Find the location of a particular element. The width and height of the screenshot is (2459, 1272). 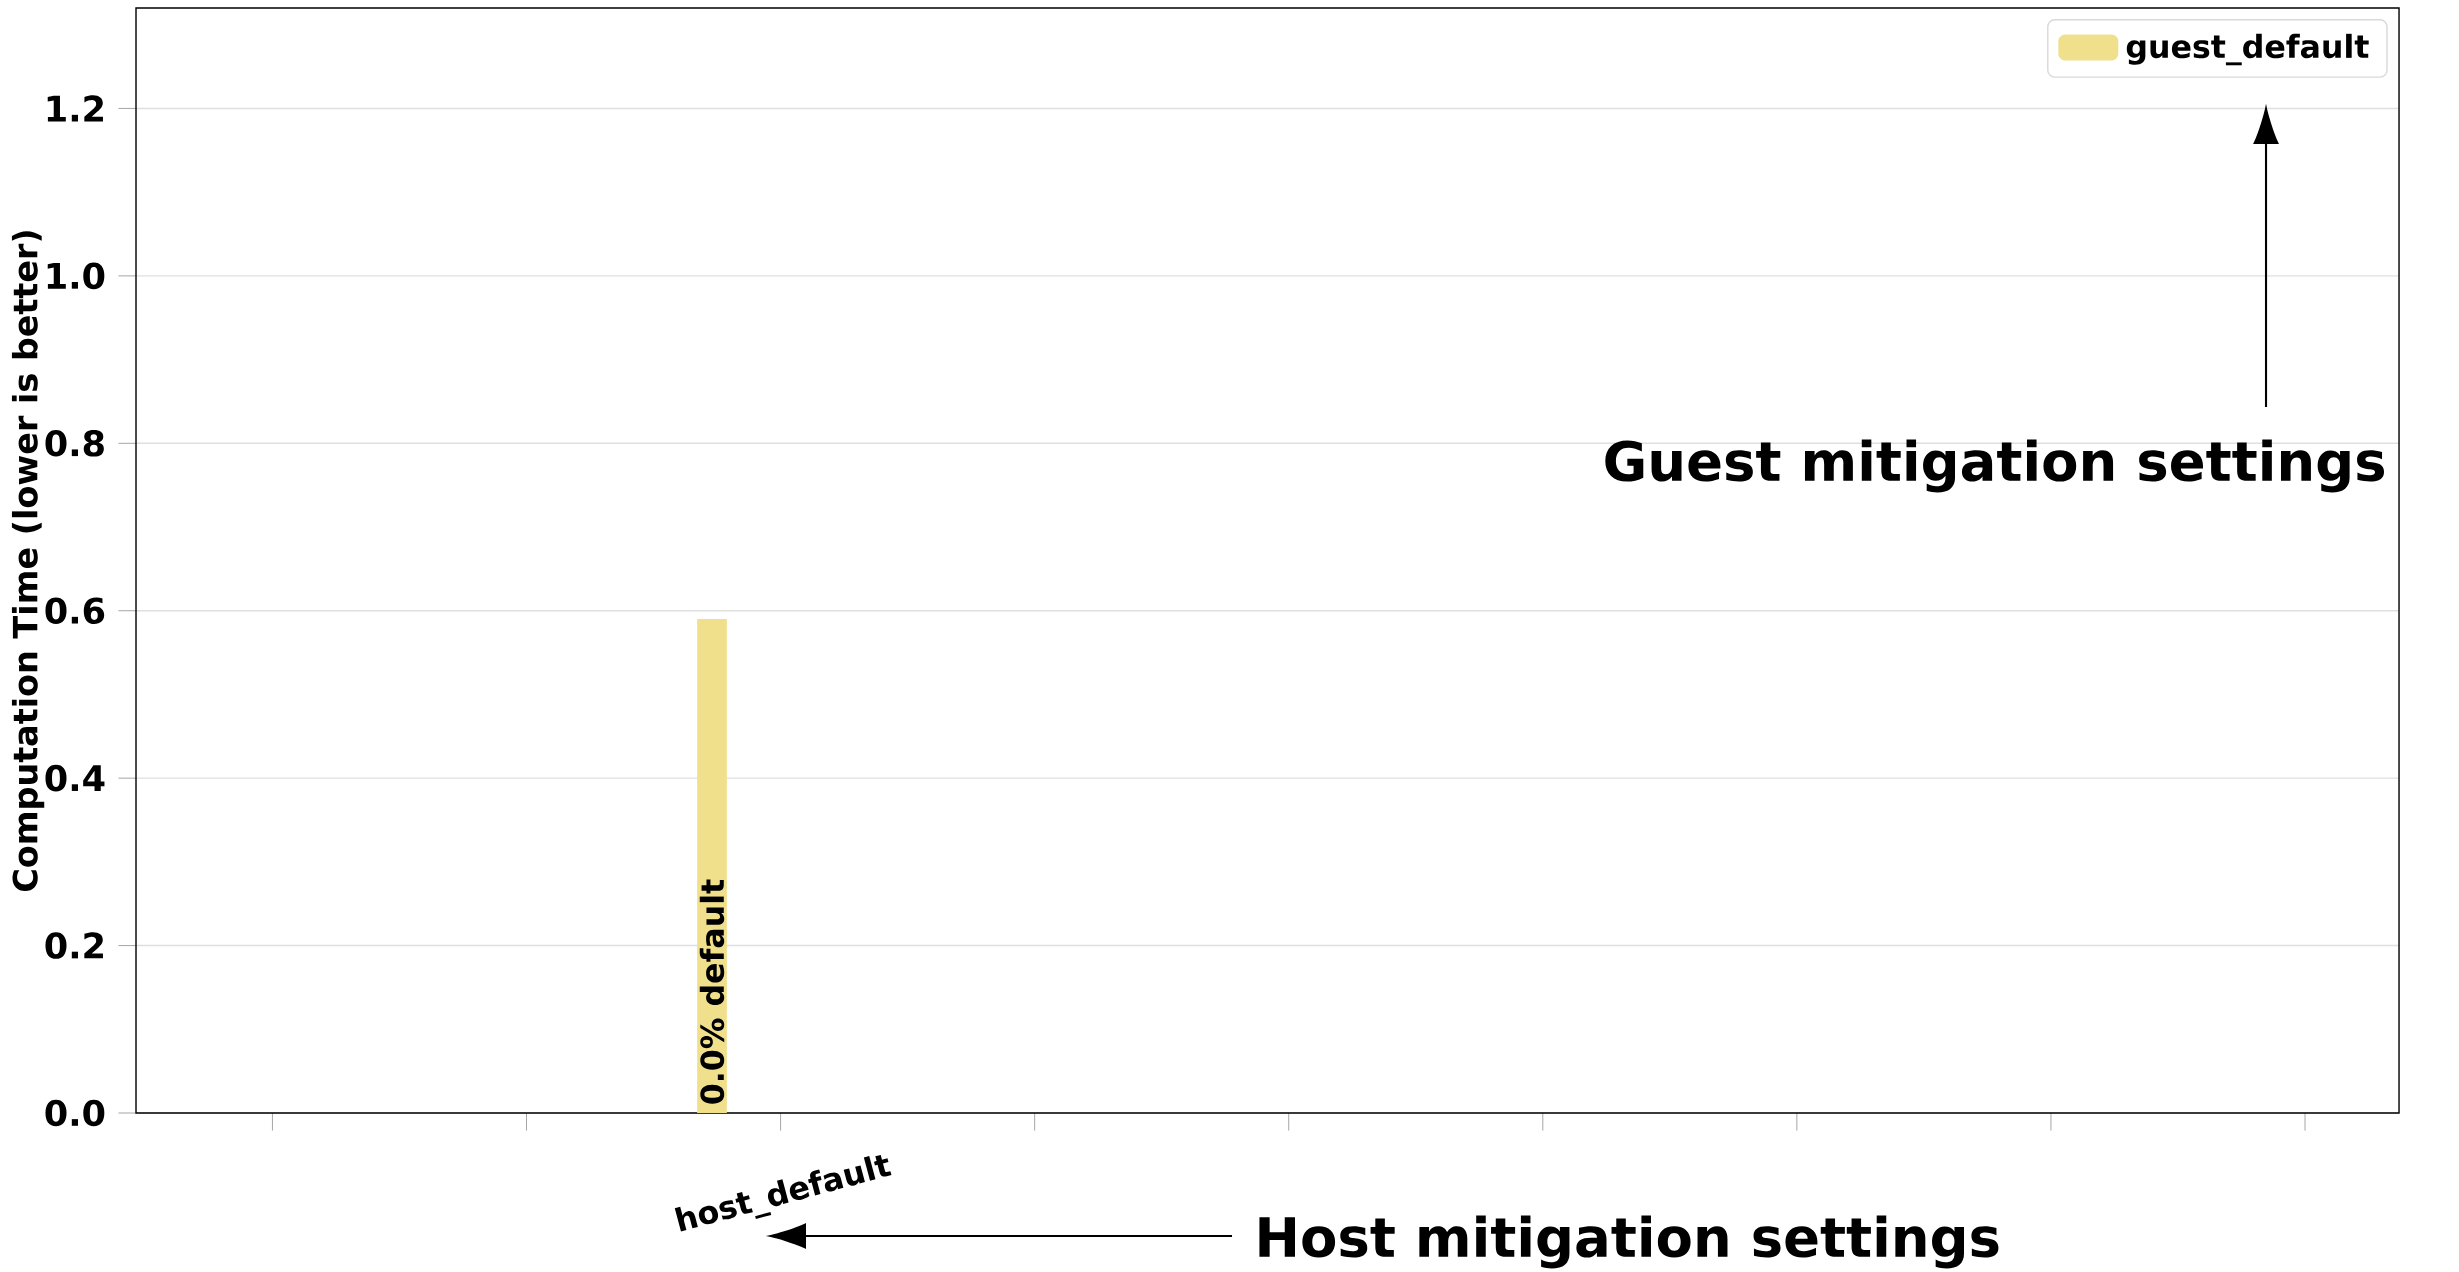

annotation: 0.0% default is located at coordinates (712, 991).